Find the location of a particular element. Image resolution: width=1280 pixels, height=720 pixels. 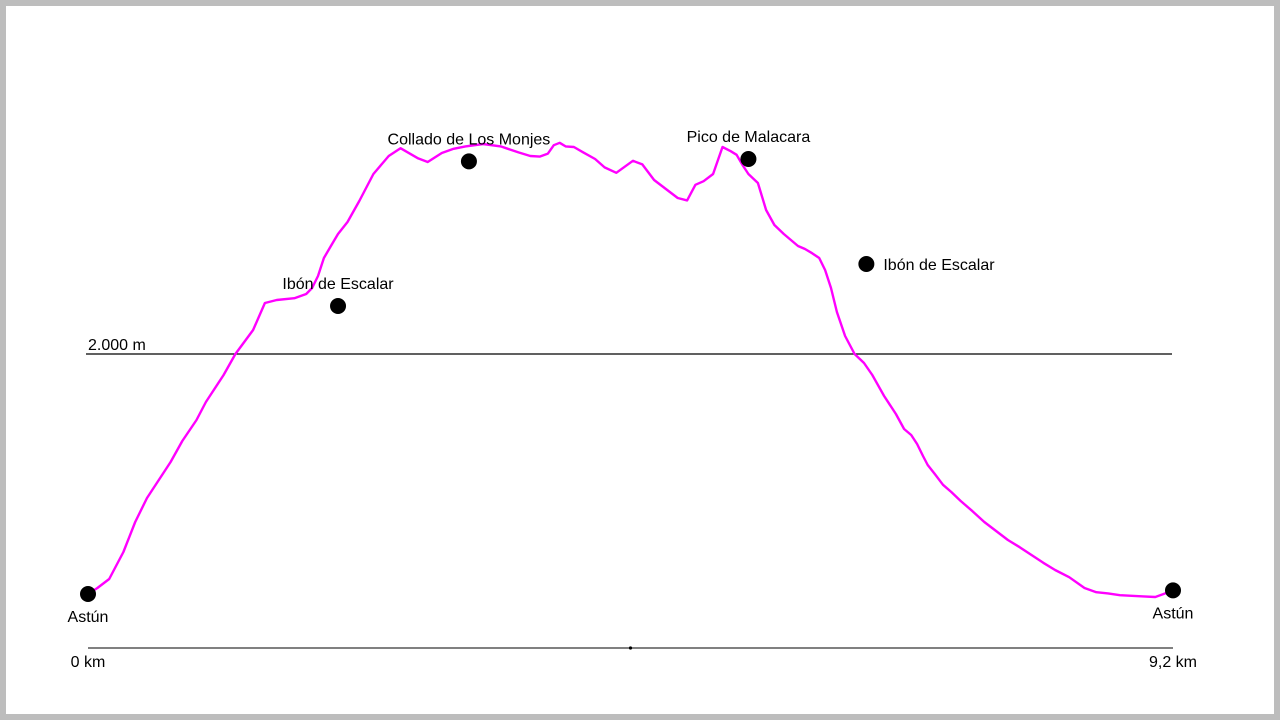

waypoint-label: Collado de Los Monjes is located at coordinates (469, 139).